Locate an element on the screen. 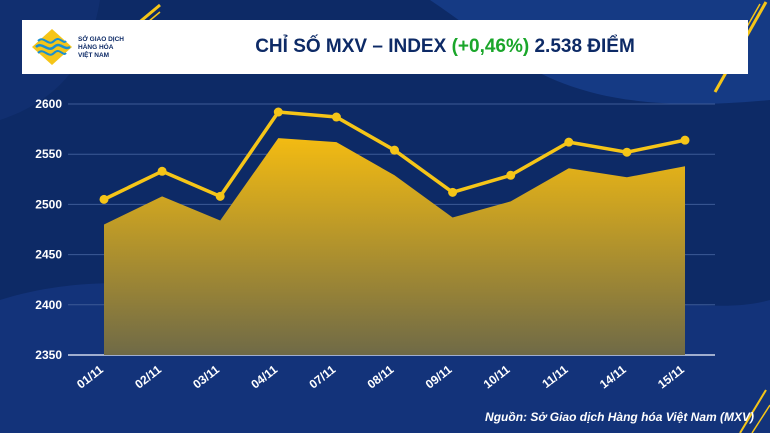 The image size is (770, 433). x-tick-label: 08/11 is located at coordinates (381, 376).